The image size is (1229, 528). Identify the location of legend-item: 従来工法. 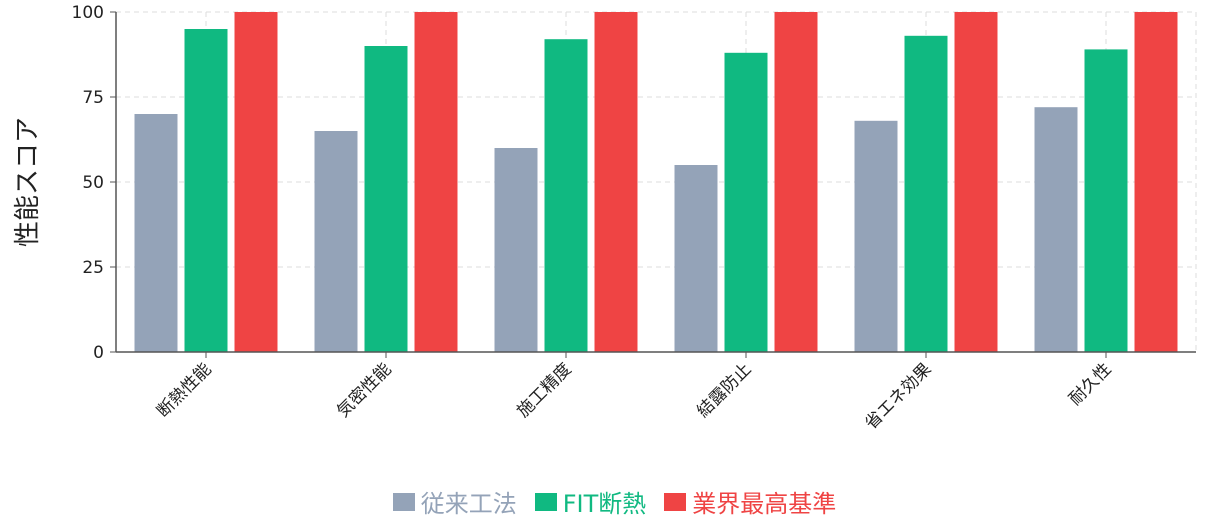
(454, 501).